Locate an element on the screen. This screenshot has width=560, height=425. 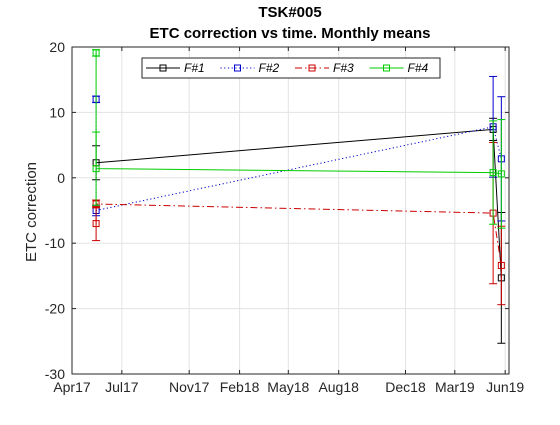
x-tick-label: Feb18 is located at coordinates (240, 387).